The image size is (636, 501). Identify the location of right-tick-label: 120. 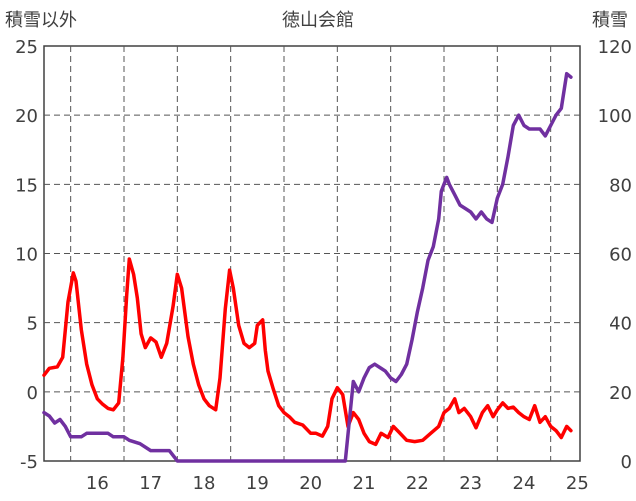
(615, 47).